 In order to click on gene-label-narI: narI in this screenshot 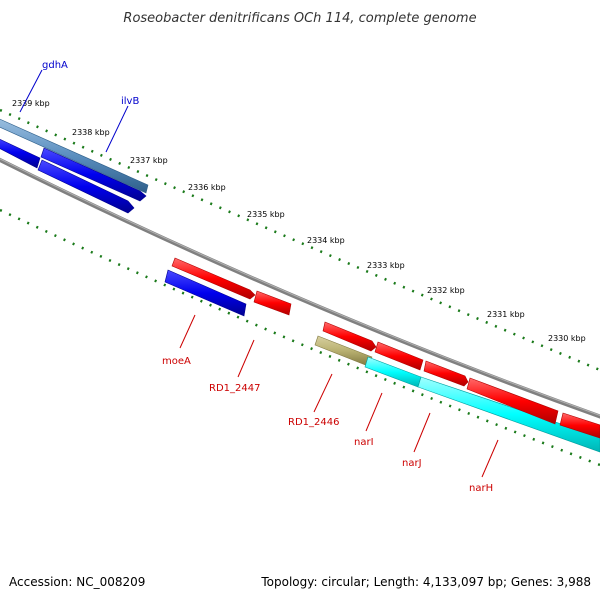, I will do `click(364, 442)`.